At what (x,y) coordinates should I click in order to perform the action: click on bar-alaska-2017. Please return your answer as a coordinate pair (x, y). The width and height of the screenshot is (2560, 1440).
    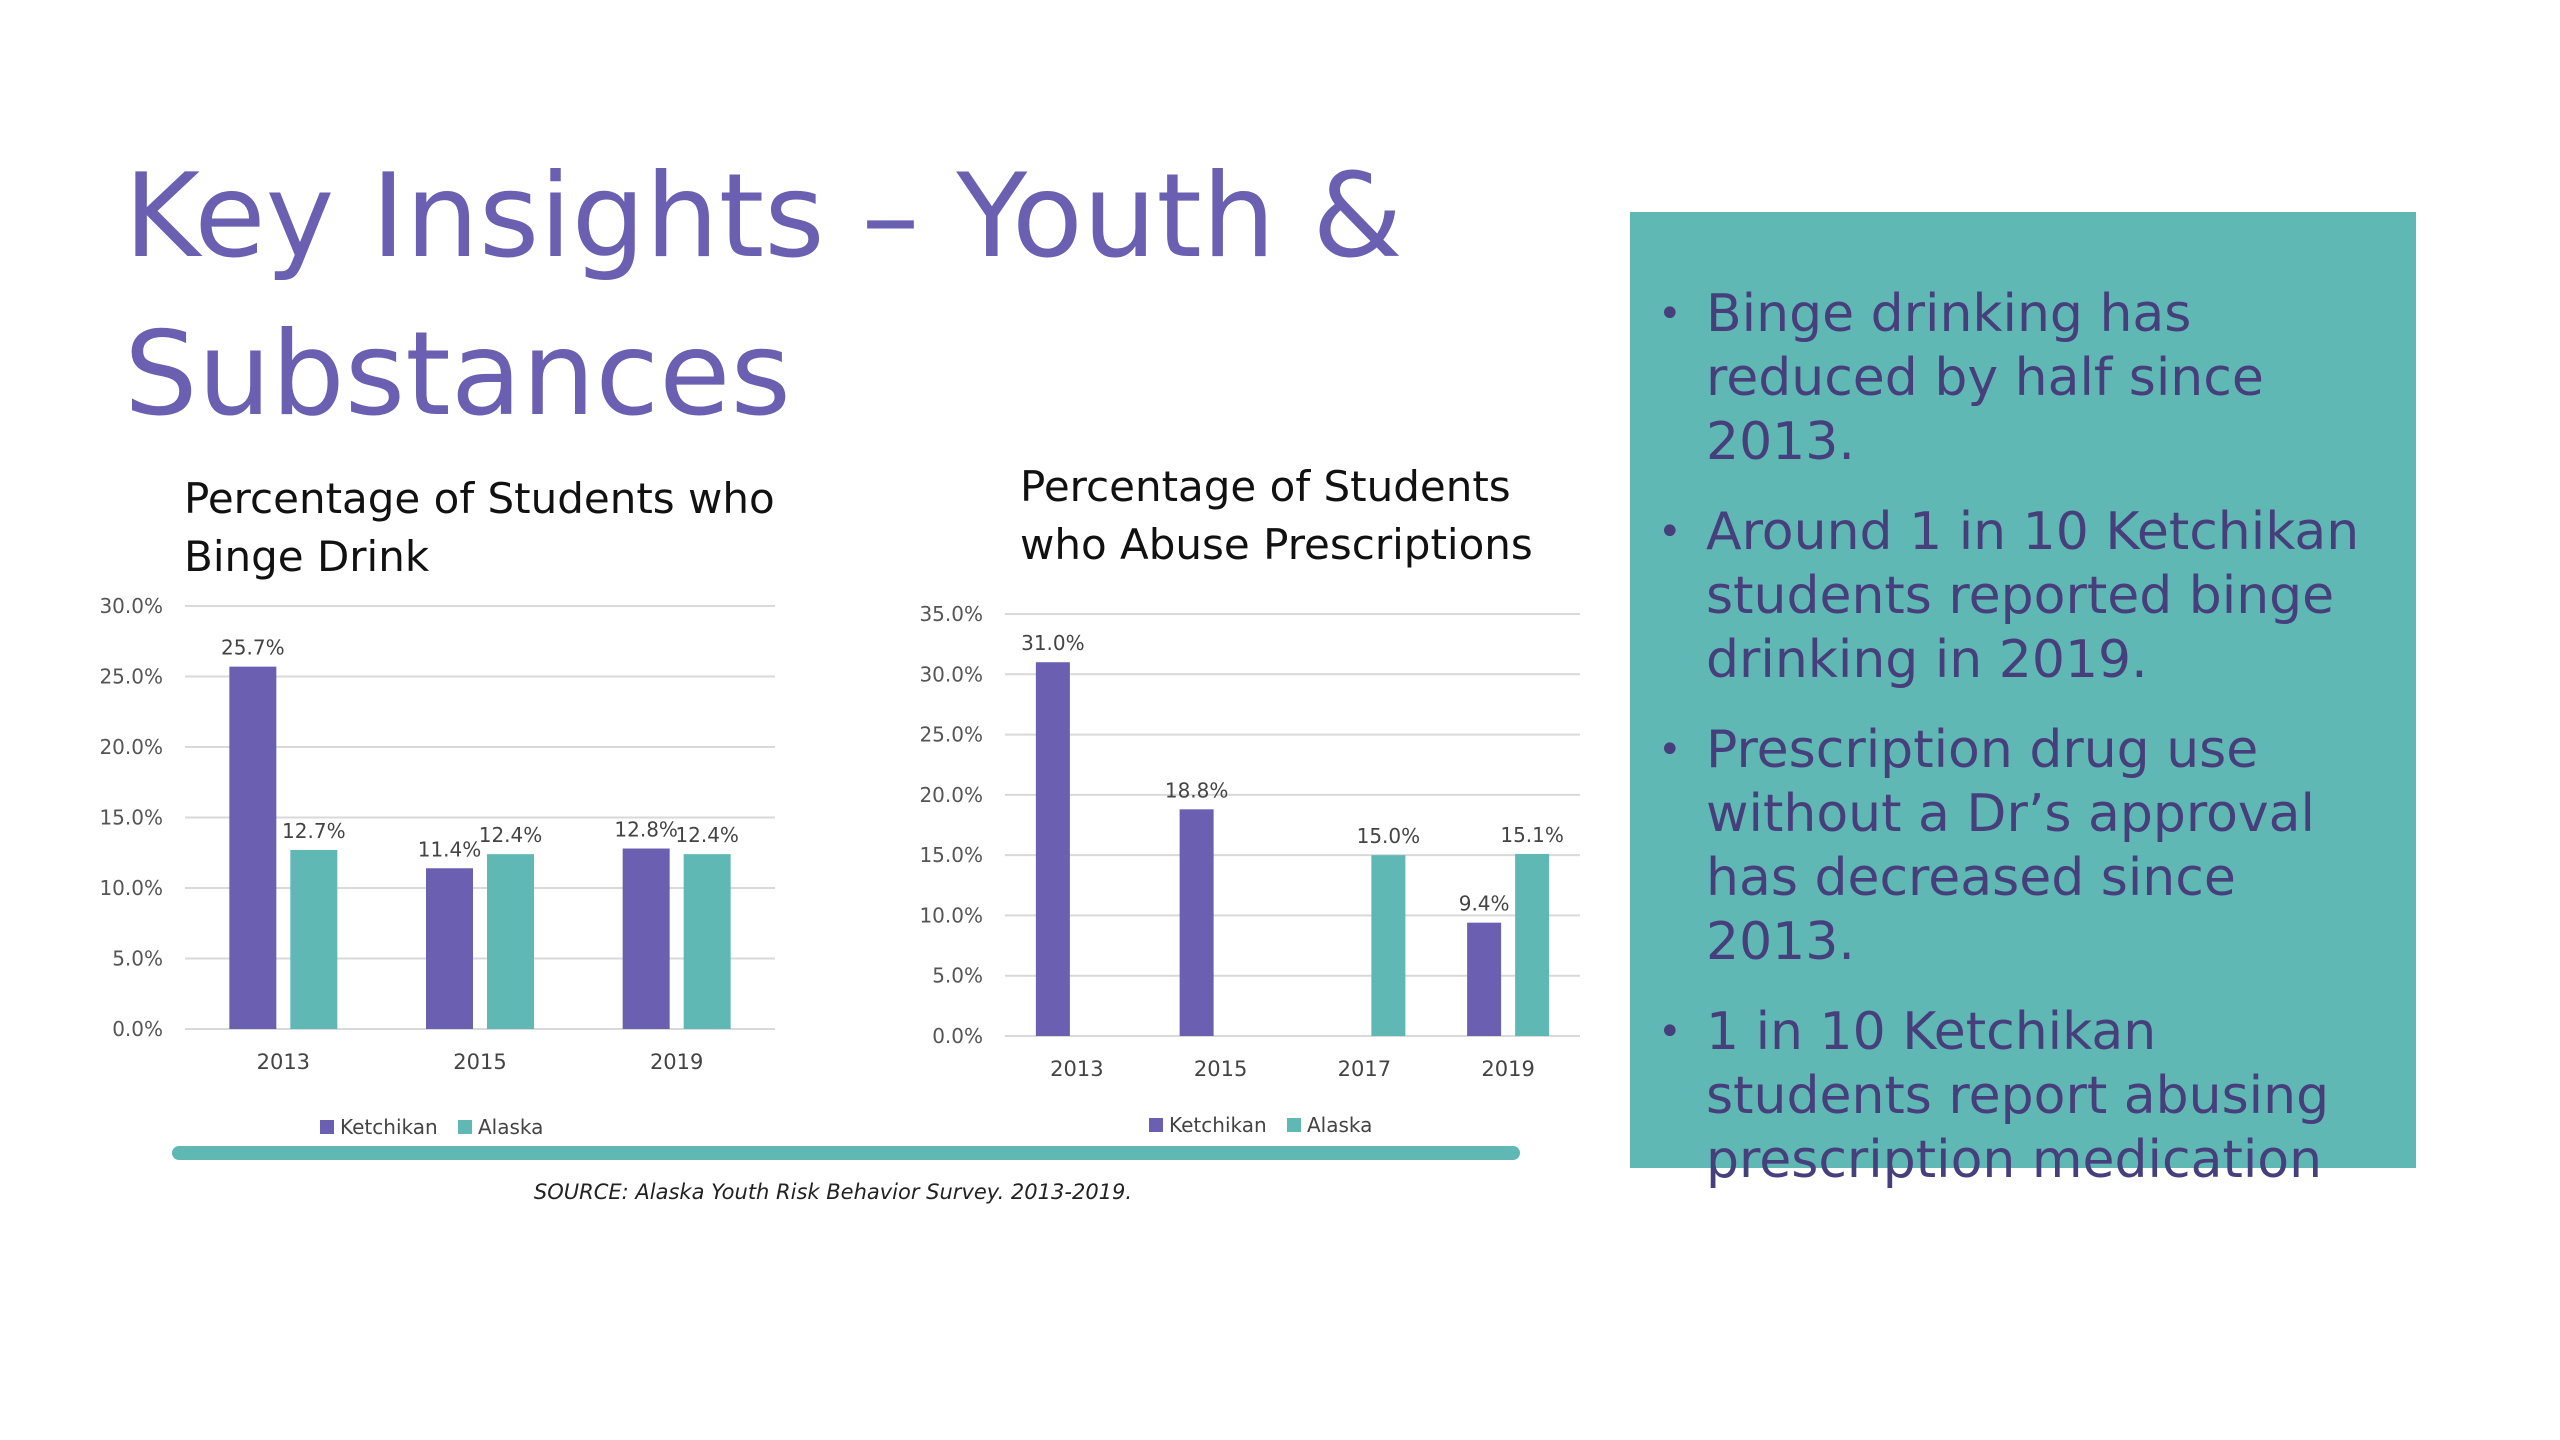
    Looking at the image, I should click on (1388, 945).